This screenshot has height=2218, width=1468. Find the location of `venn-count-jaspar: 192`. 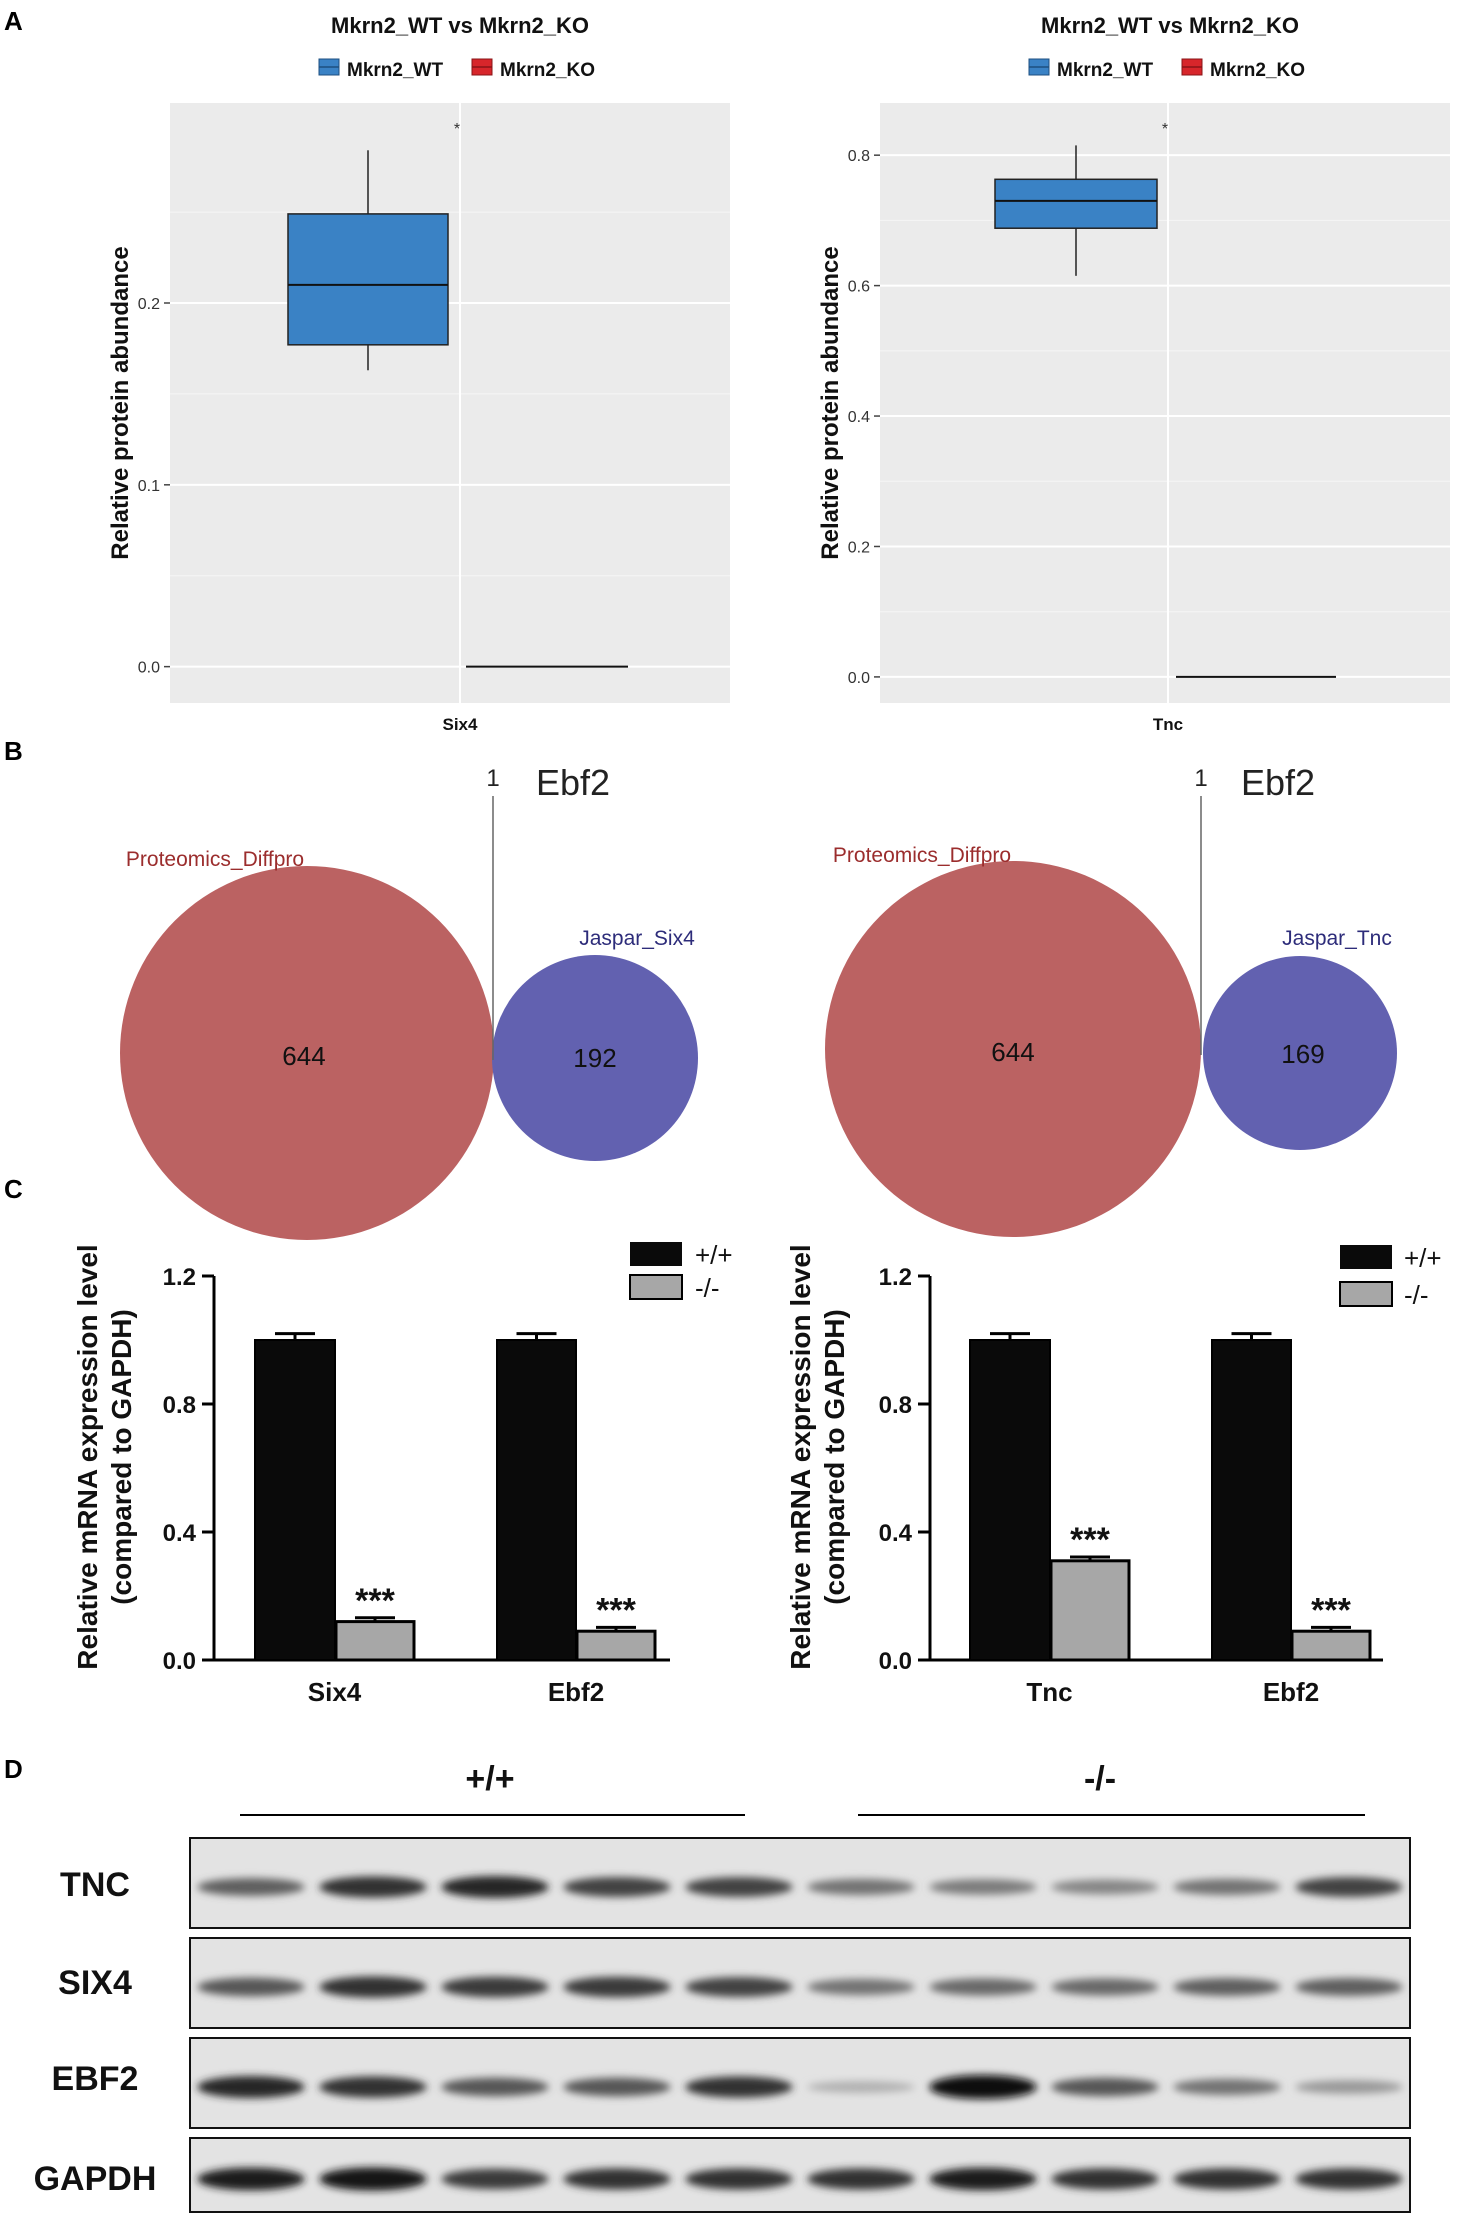

venn-count-jaspar: 192 is located at coordinates (594, 1058).